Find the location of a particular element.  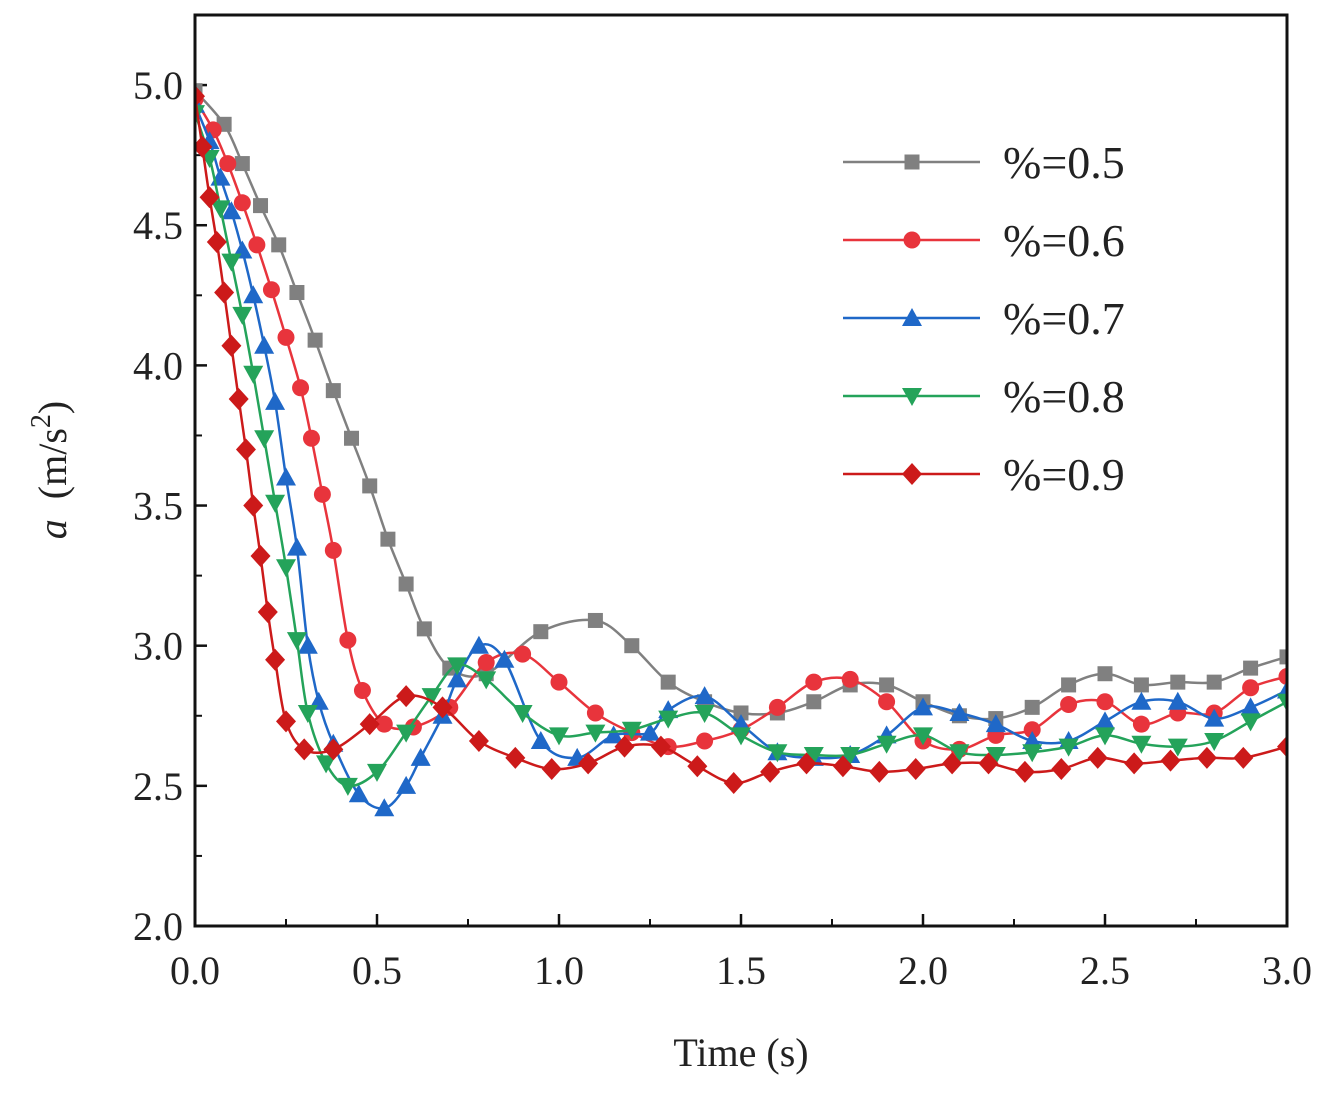

legend-label: %=0.5 is located at coordinates (1064, 162).